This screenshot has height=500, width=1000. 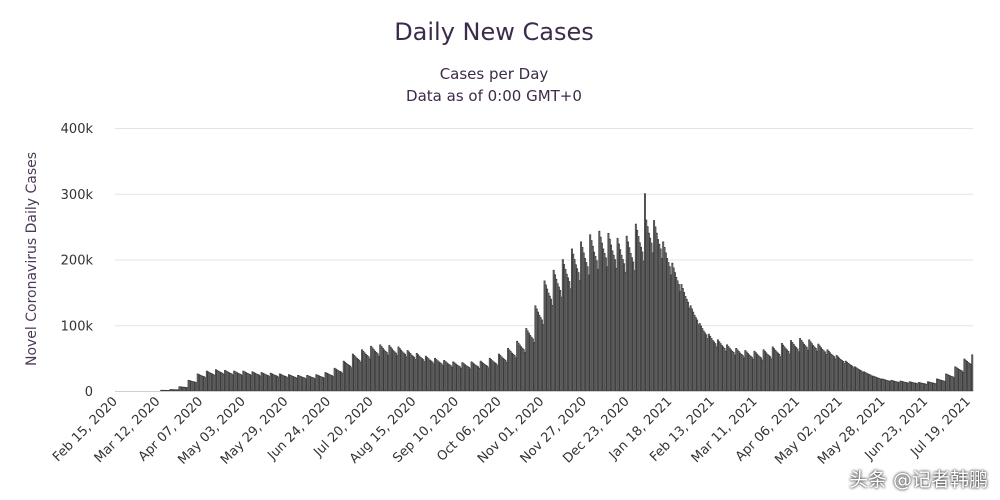 I want to click on y-tick-label: 100k, so click(x=77, y=326).